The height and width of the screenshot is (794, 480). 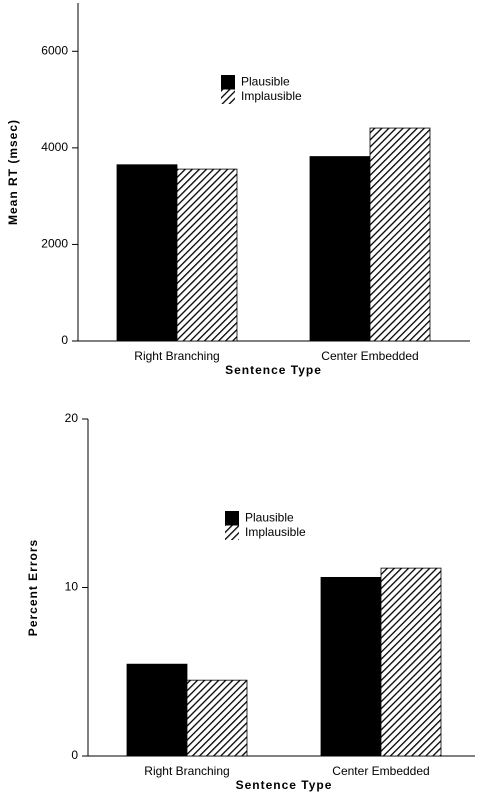 What do you see at coordinates (72, 587) in the screenshot?
I see `y-tick-label: 10` at bounding box center [72, 587].